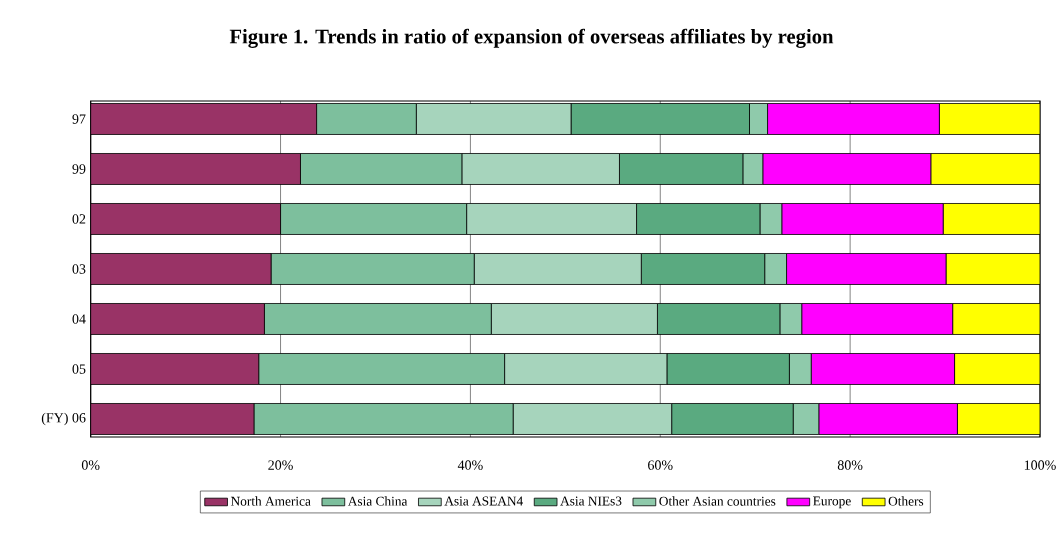  What do you see at coordinates (1040, 465) in the screenshot?
I see `x-tick-label: 100%` at bounding box center [1040, 465].